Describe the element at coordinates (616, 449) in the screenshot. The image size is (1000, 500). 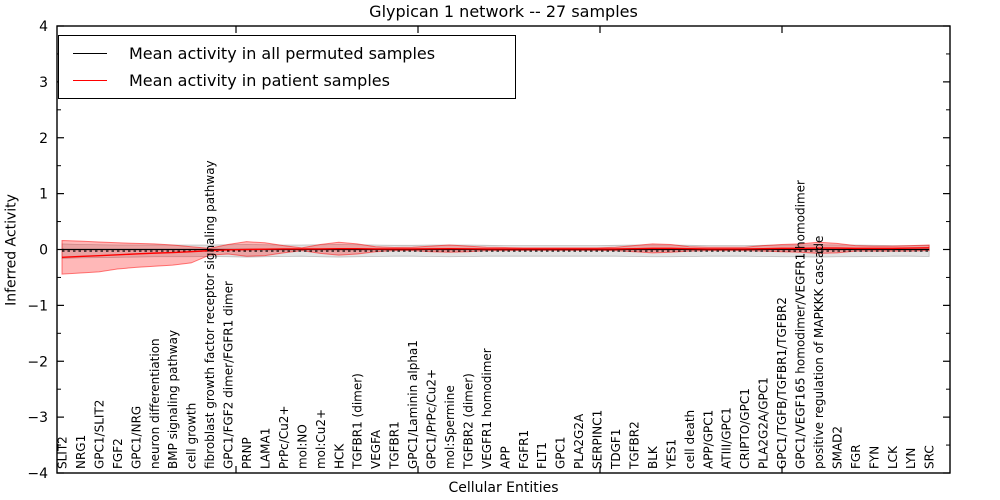
I see `x-category-label: TDGF1` at that location.